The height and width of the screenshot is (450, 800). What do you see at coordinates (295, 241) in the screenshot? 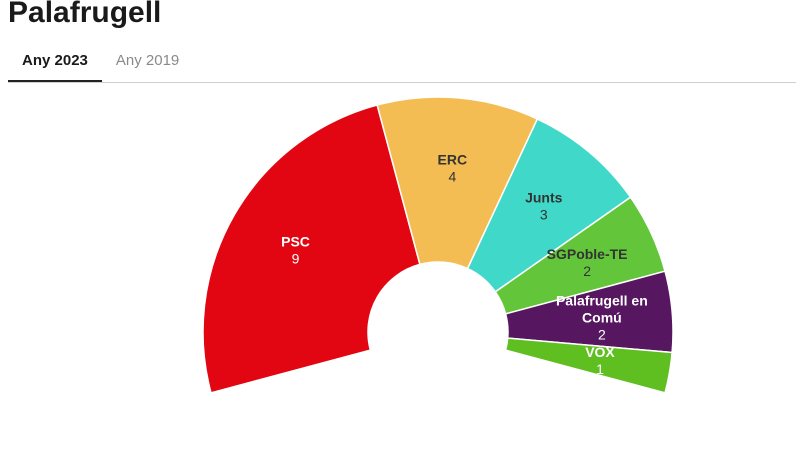
I see `label-psc: PSC` at bounding box center [295, 241].